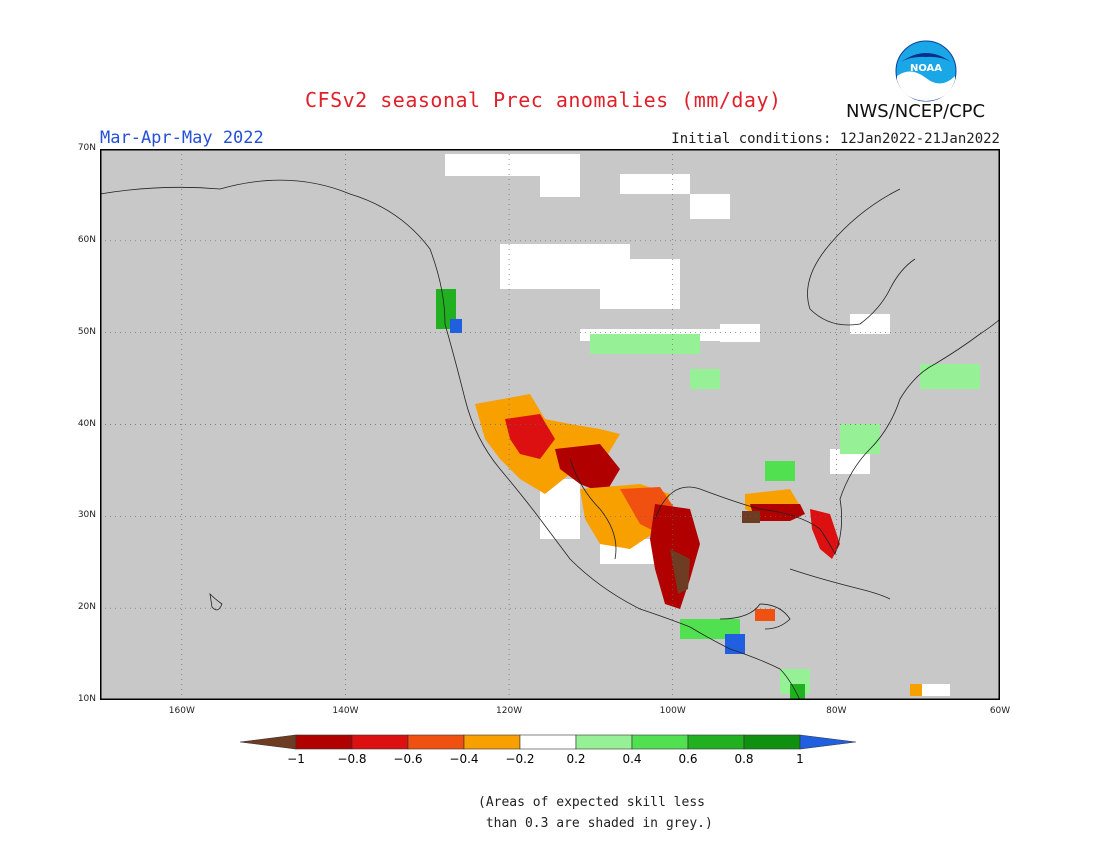  I want to click on colorbar-arrow-high, so click(828, 742).